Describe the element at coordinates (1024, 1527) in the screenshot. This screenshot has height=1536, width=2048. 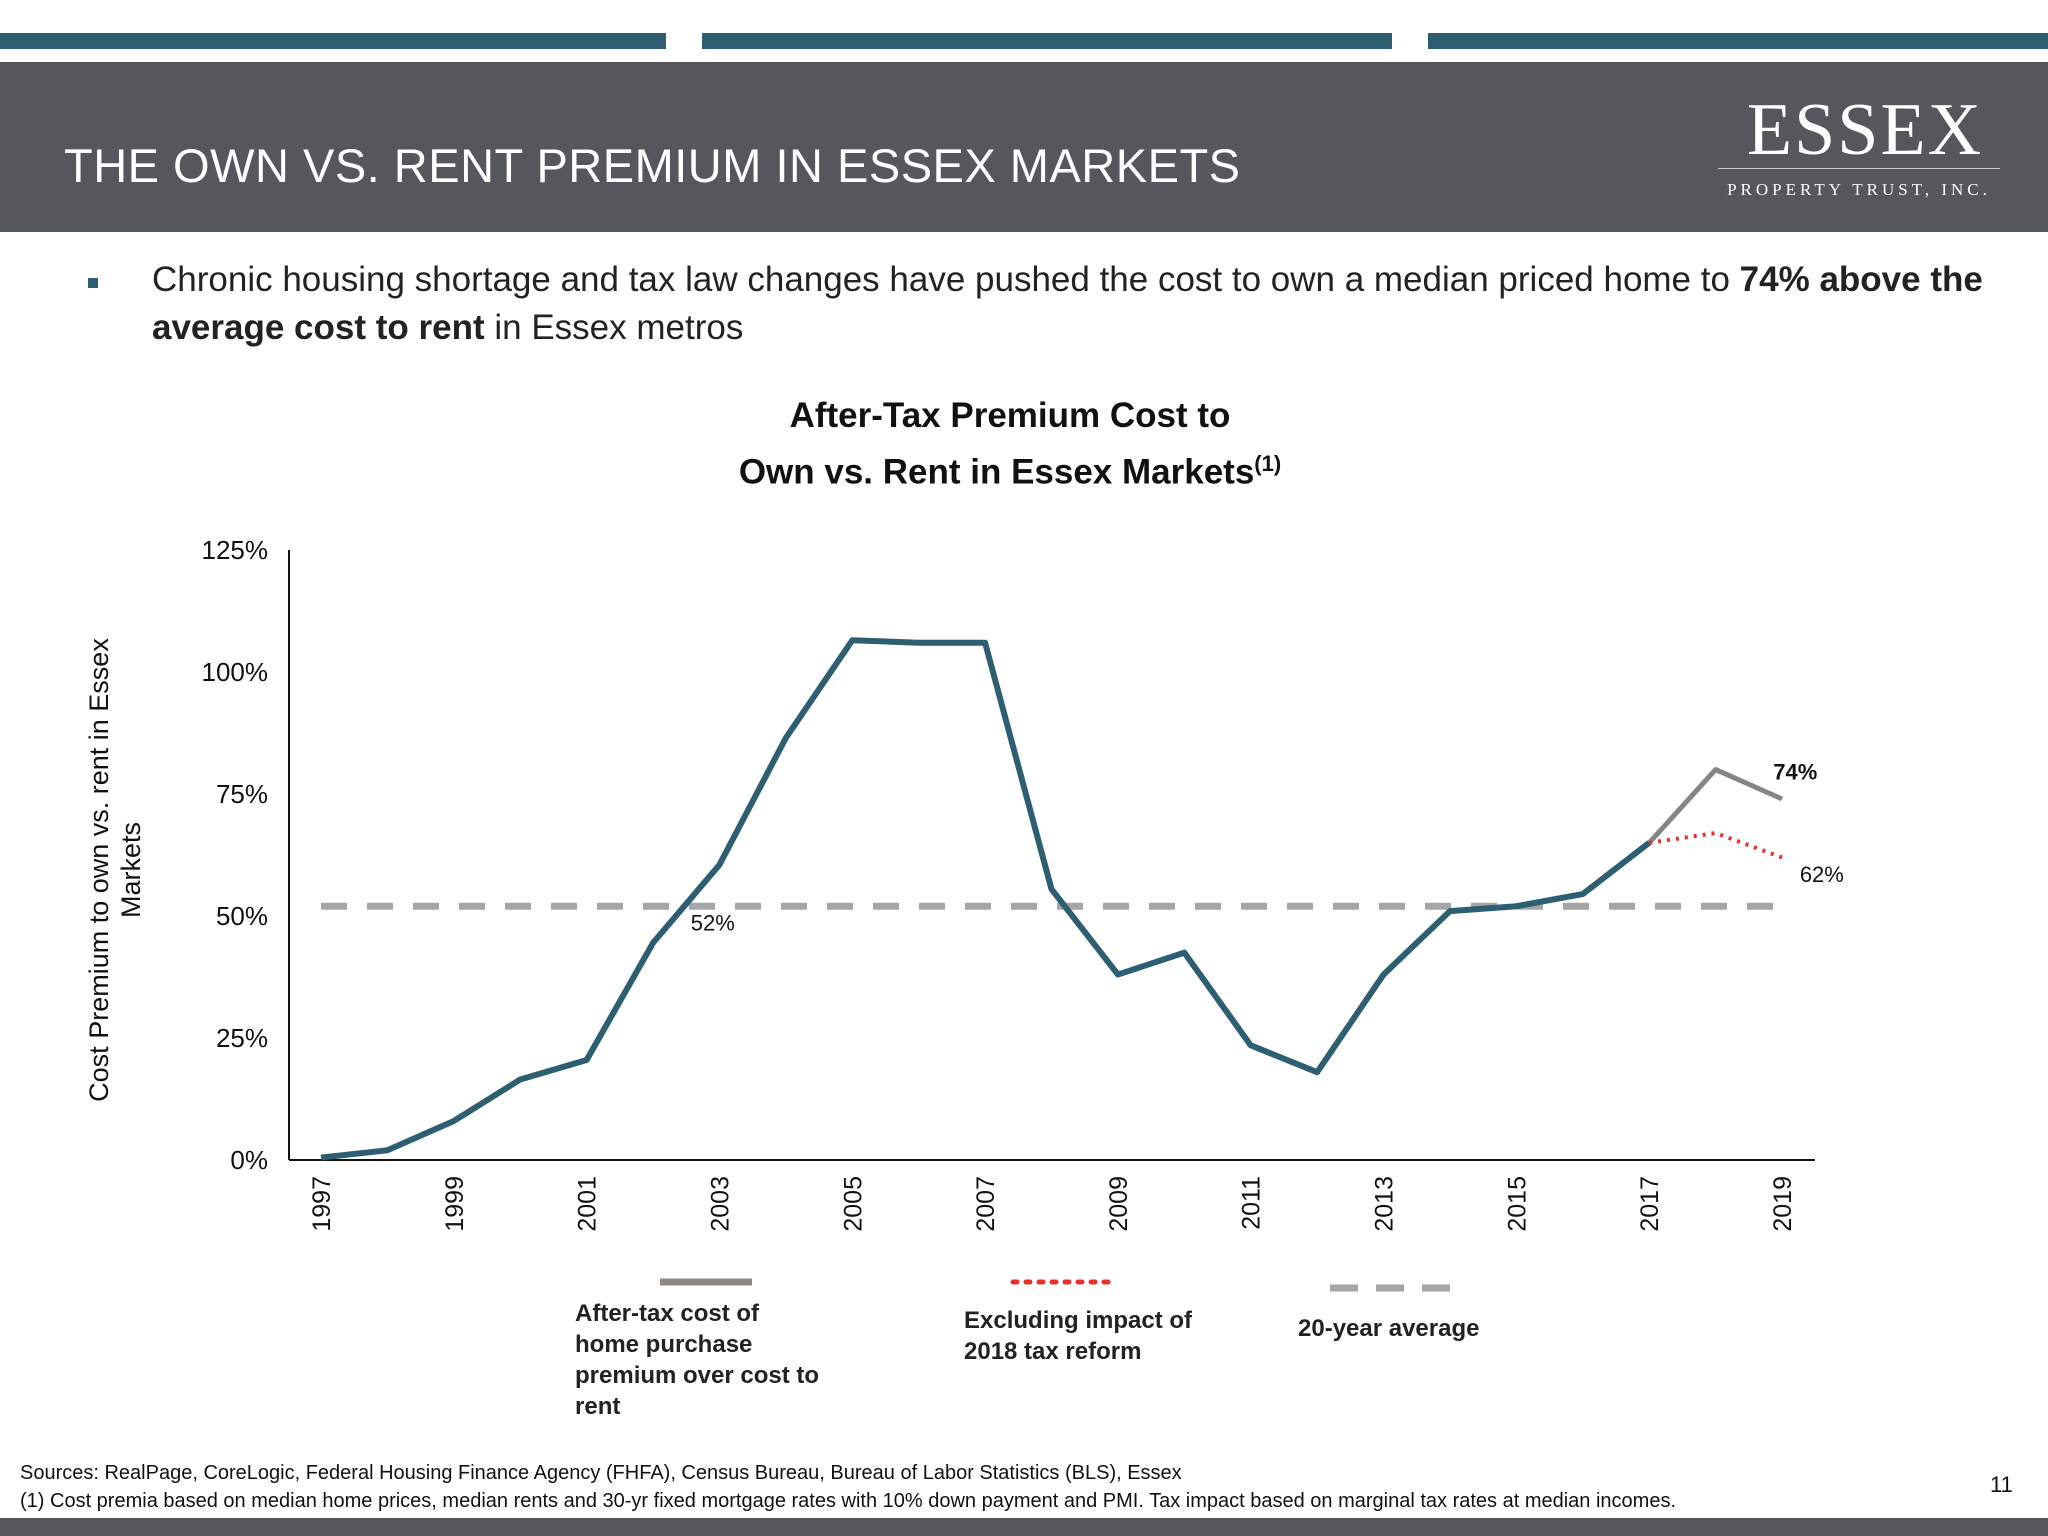
I see `bottom-bar` at that location.